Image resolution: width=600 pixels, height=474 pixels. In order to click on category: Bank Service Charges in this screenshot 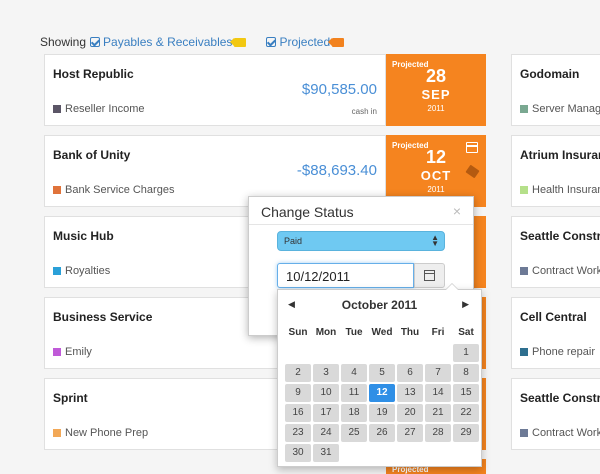, I will do `click(113, 190)`.